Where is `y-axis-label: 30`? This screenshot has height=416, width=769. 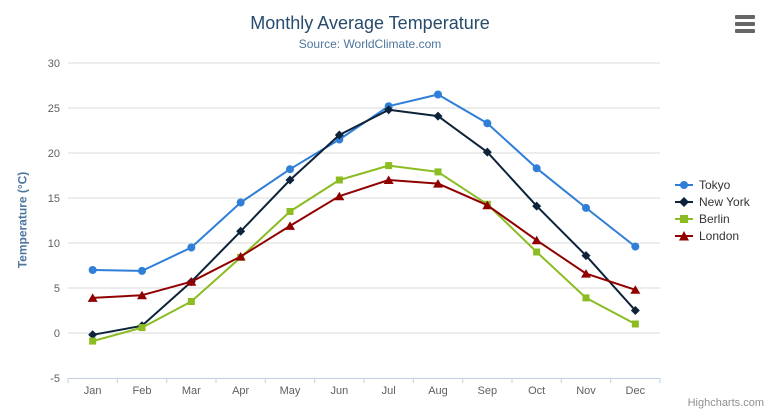
y-axis-label: 30 is located at coordinates (54, 64).